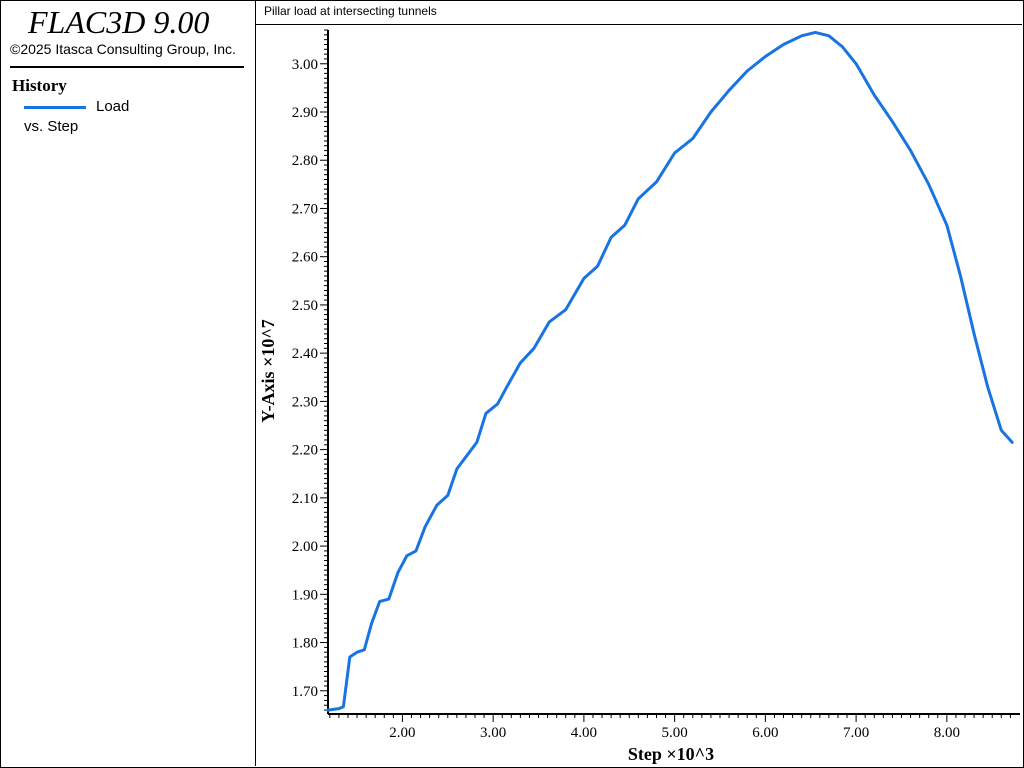 The width and height of the screenshot is (1024, 768). I want to click on y-tick-label: 1.80, so click(305, 644).